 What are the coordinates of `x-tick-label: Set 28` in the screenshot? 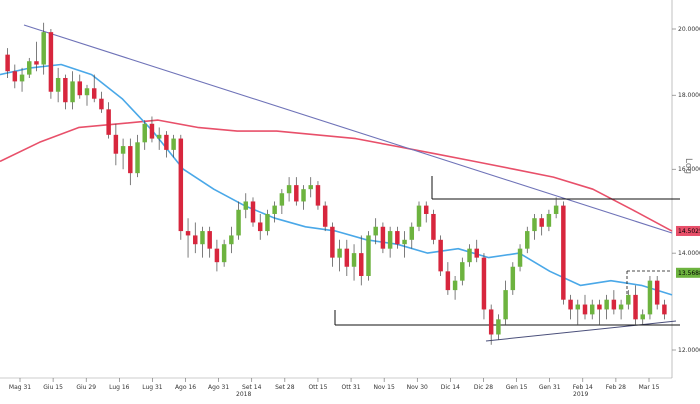 It's located at (285, 387).